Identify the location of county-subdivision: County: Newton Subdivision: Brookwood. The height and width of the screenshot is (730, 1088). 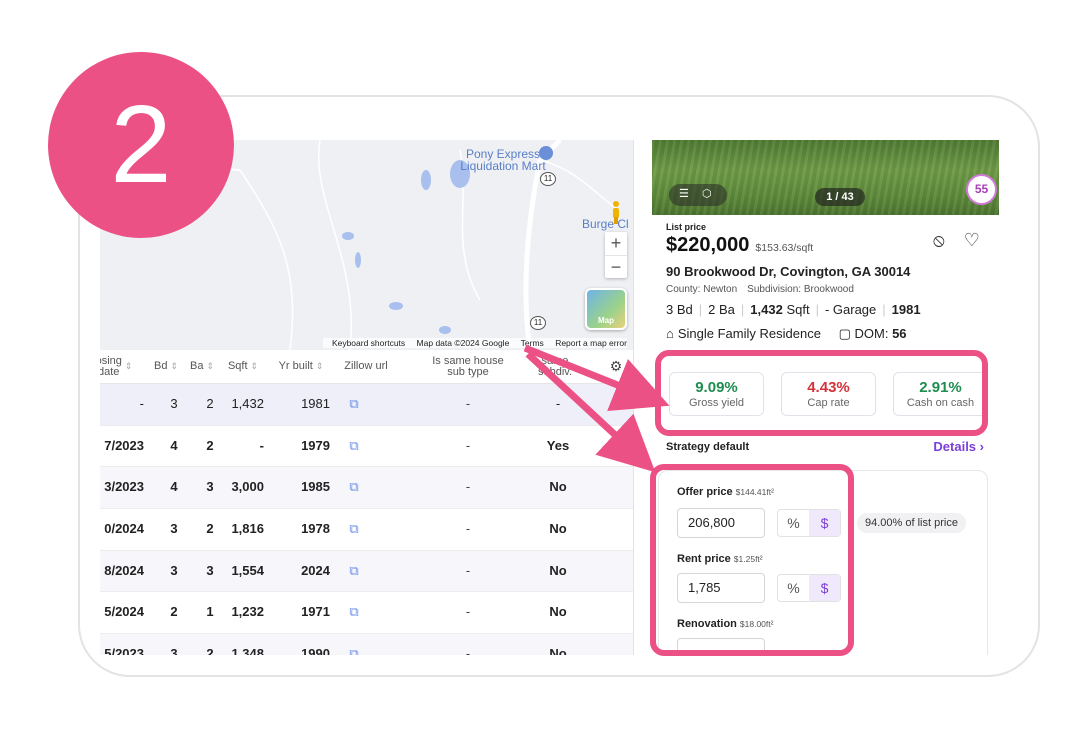
(760, 289).